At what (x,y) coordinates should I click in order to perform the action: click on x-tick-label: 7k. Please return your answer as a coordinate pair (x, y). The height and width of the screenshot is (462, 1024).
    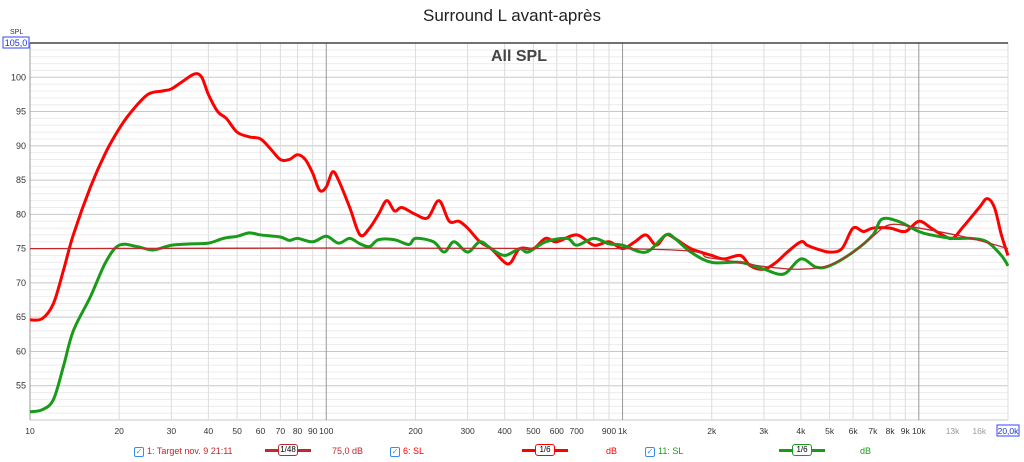
    Looking at the image, I should click on (873, 431).